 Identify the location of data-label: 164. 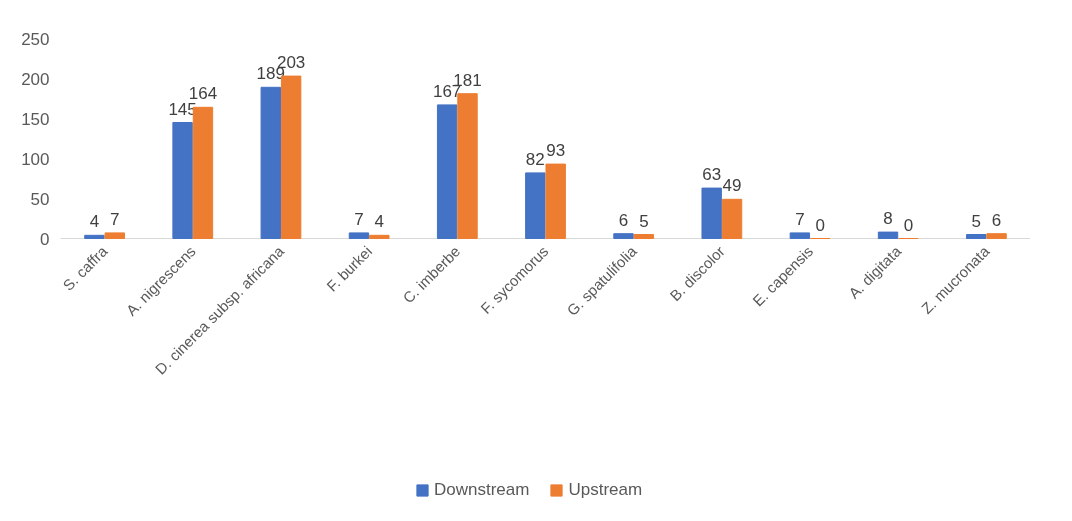
(203, 94).